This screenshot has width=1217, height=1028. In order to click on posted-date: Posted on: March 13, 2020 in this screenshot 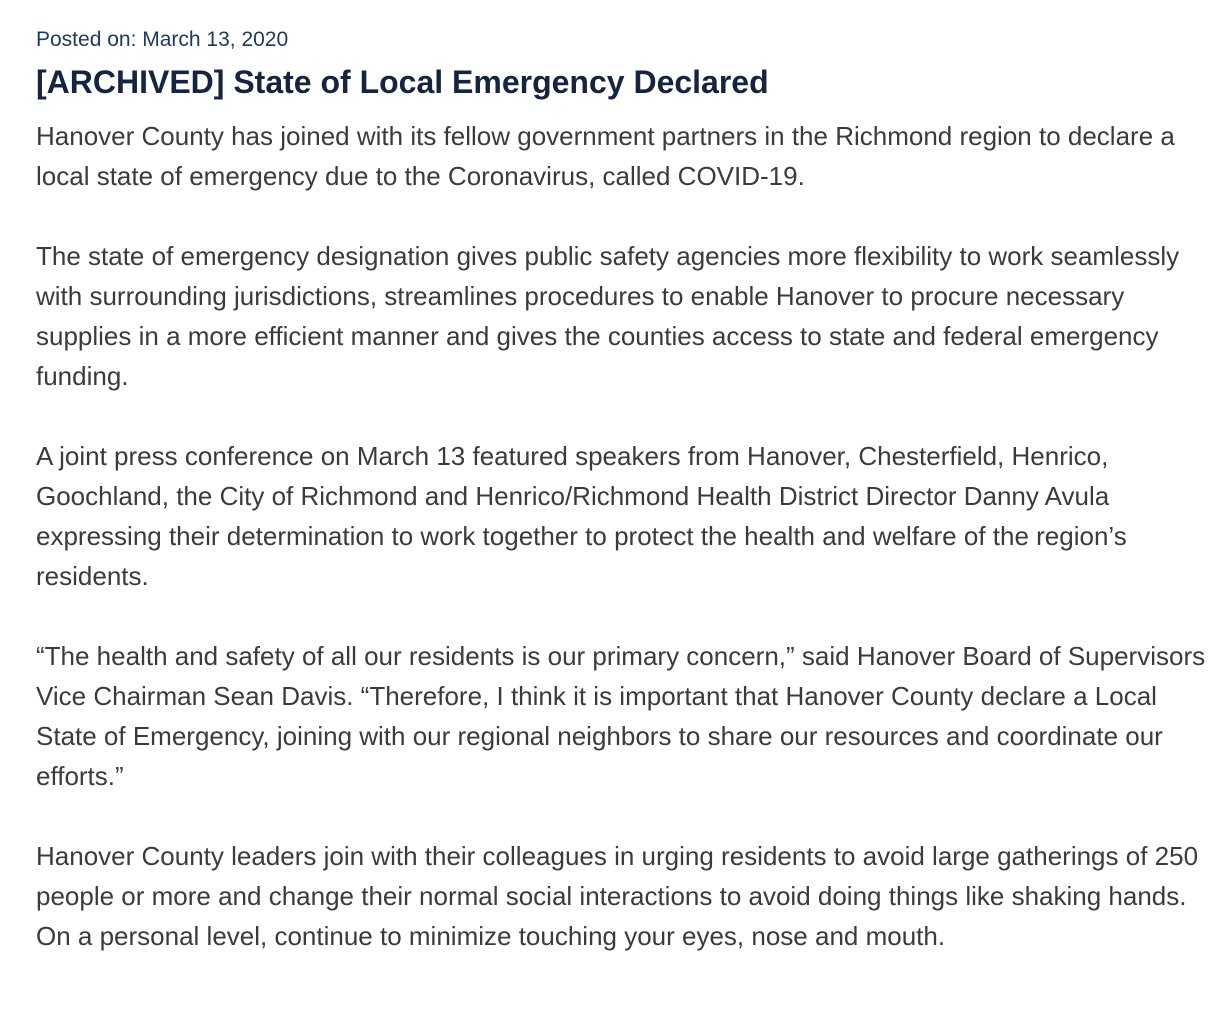, I will do `click(162, 39)`.